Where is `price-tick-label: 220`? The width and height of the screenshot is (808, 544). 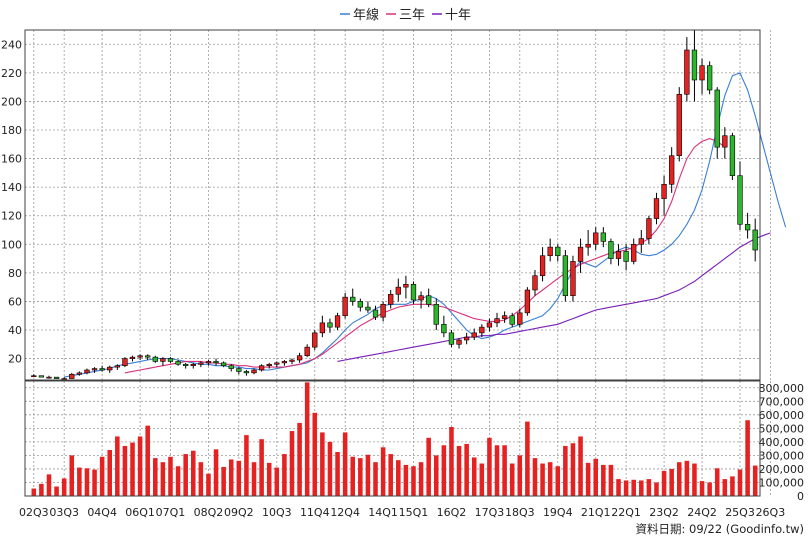
price-tick-label: 220 is located at coordinates (11, 73).